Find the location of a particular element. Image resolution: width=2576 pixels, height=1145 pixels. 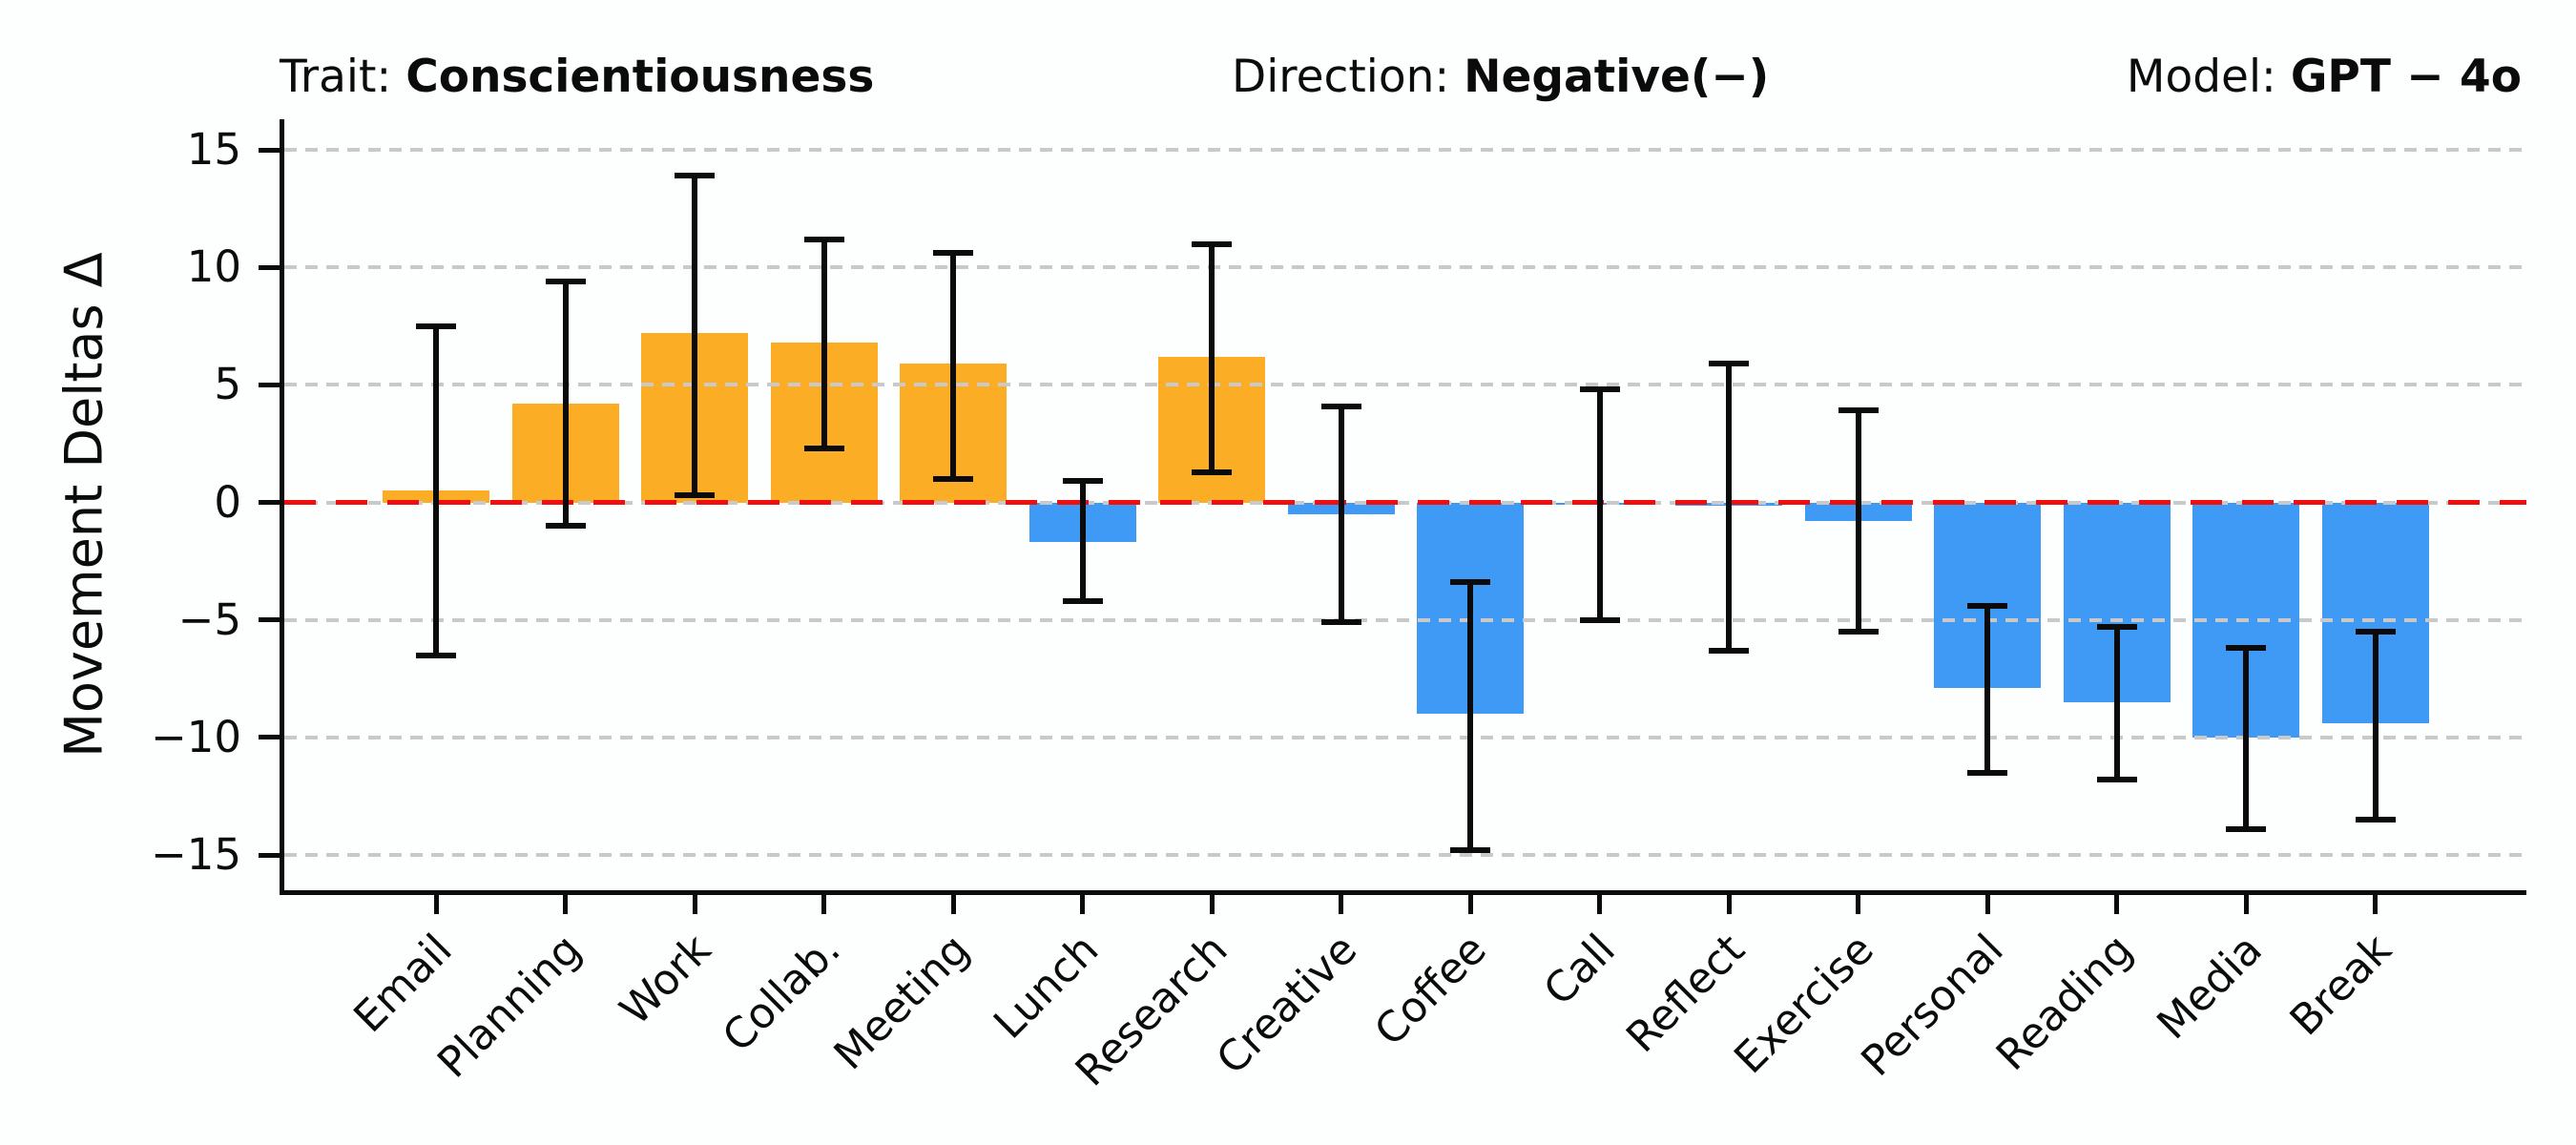

x-tick-label: Personal is located at coordinates (1932, 1005).